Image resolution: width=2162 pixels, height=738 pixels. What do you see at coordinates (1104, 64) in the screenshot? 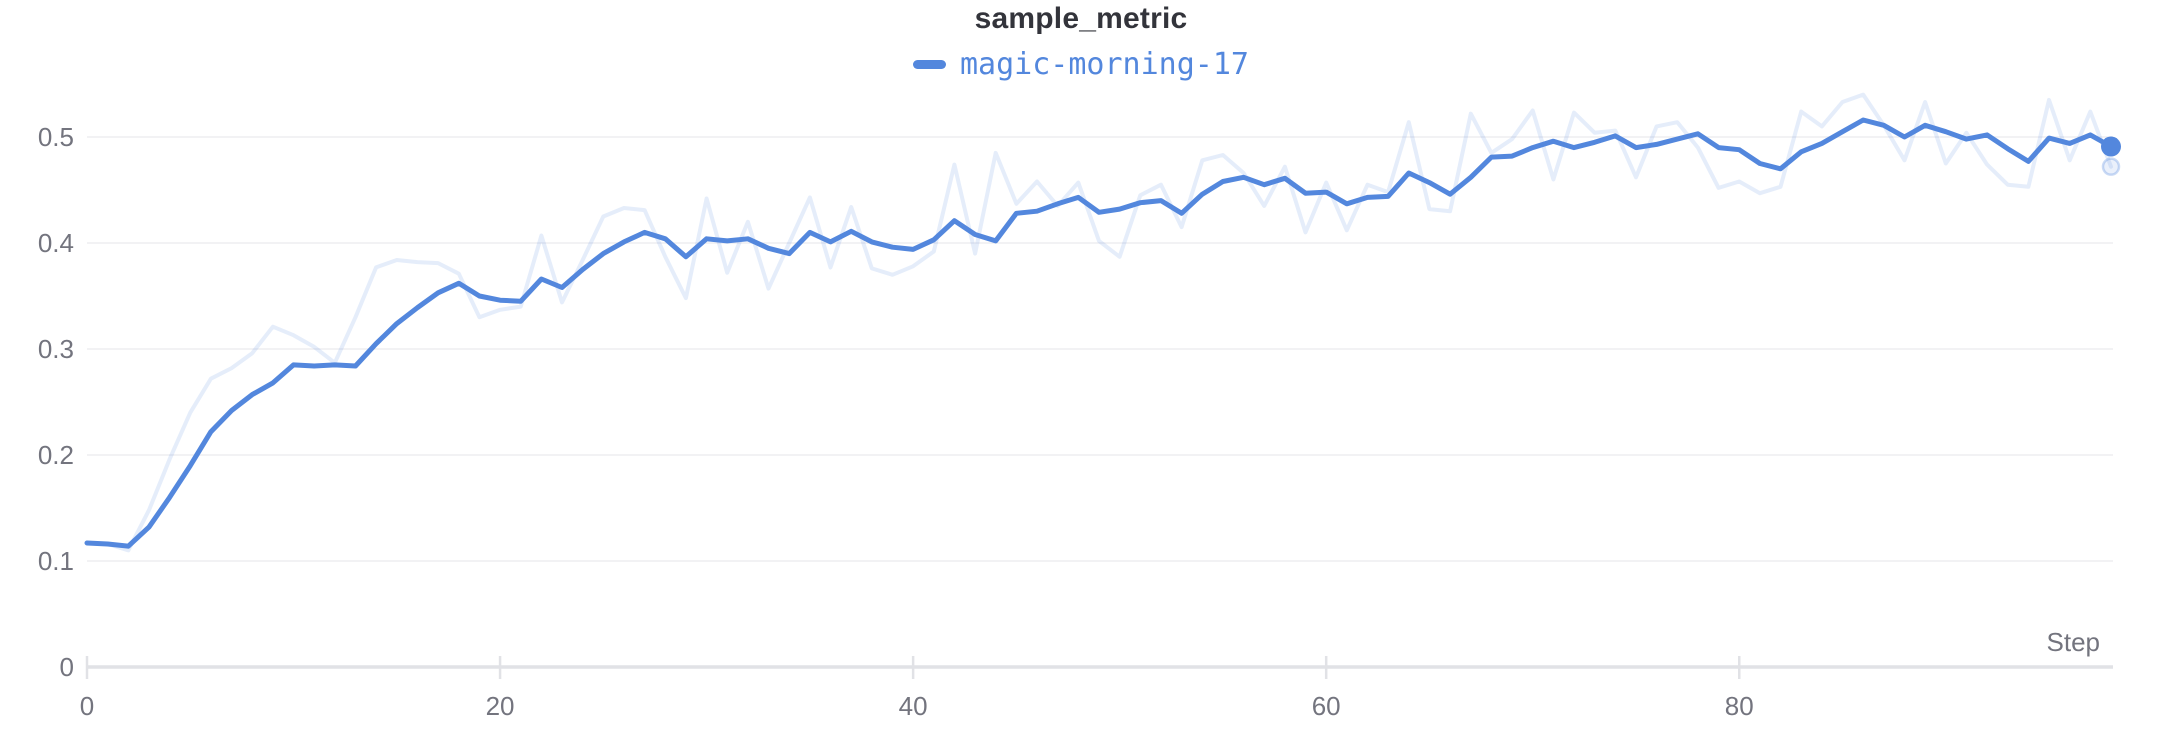
I see `legend-run-name: magic-morning-17` at bounding box center [1104, 64].